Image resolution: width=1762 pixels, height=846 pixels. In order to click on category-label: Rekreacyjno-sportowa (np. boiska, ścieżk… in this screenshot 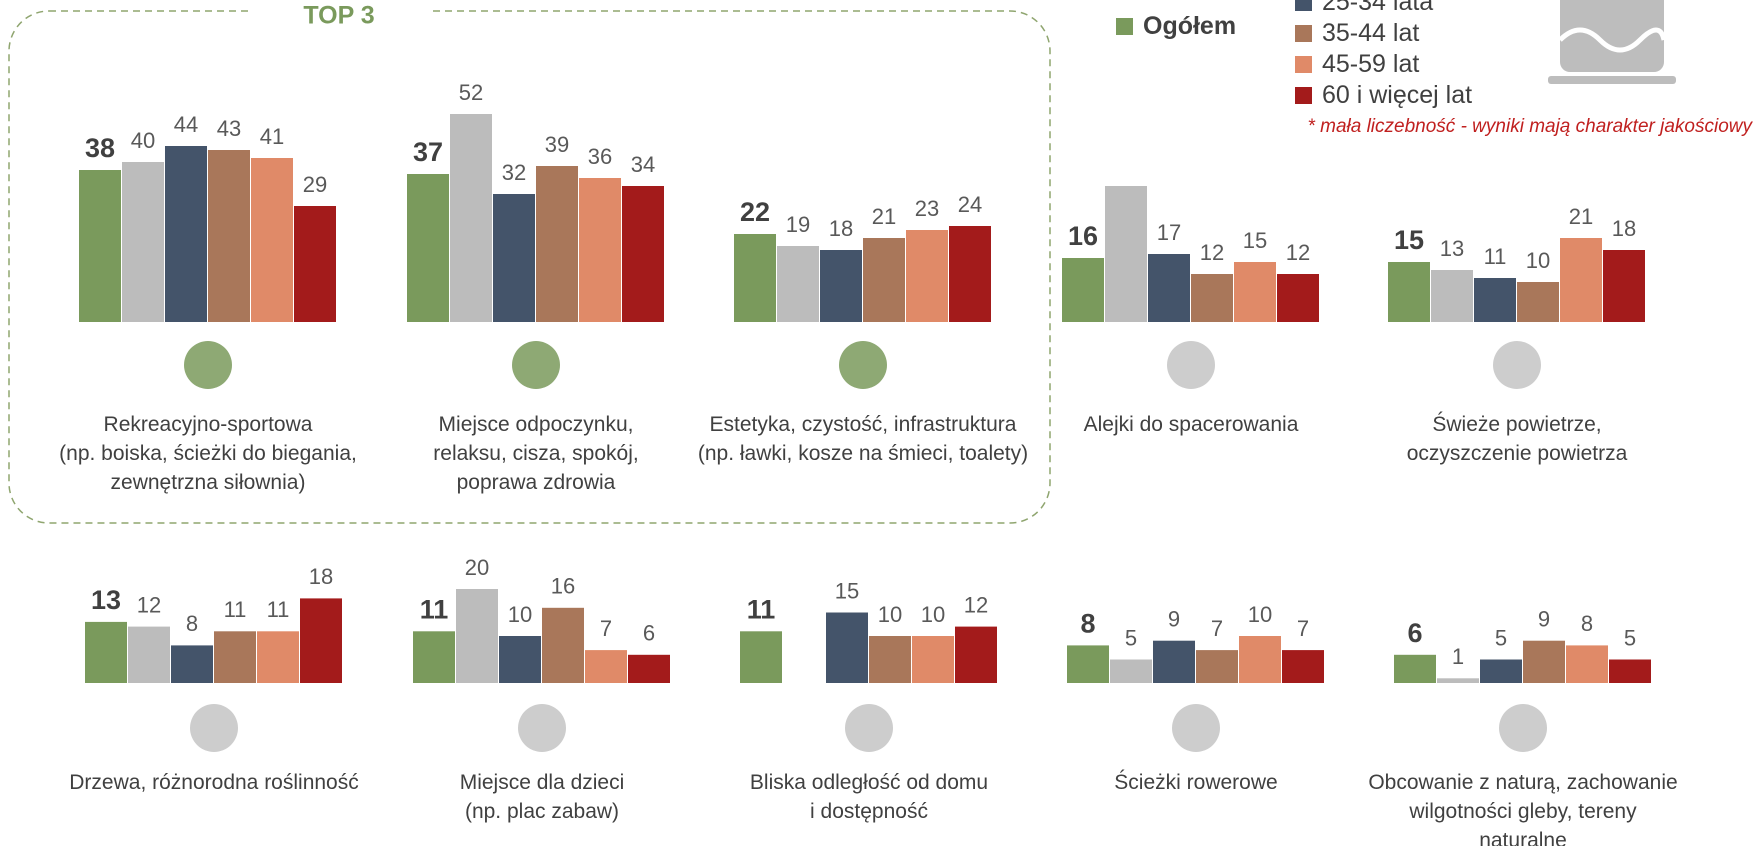, I will do `click(208, 453)`.